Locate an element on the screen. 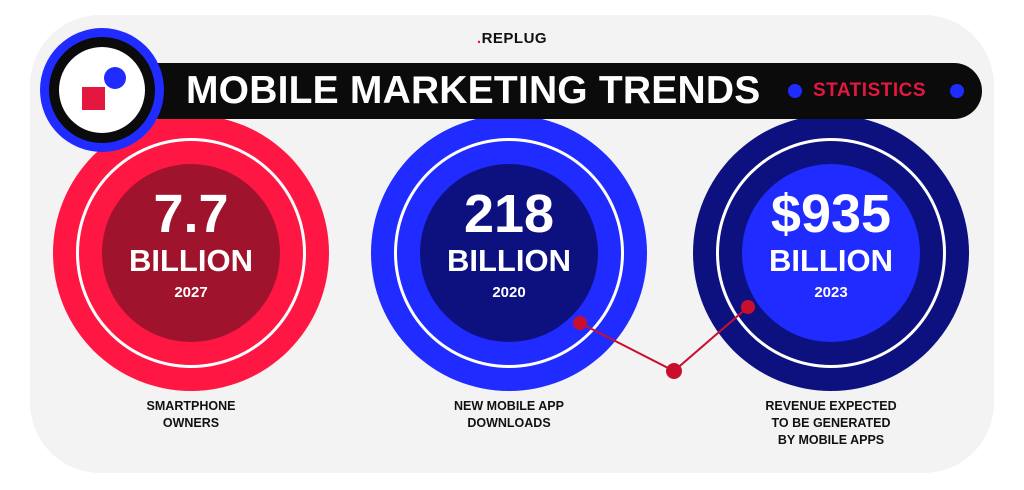 The image size is (1024, 490). stat-revenue: $935 BILLION 2023 is located at coordinates (831, 244).